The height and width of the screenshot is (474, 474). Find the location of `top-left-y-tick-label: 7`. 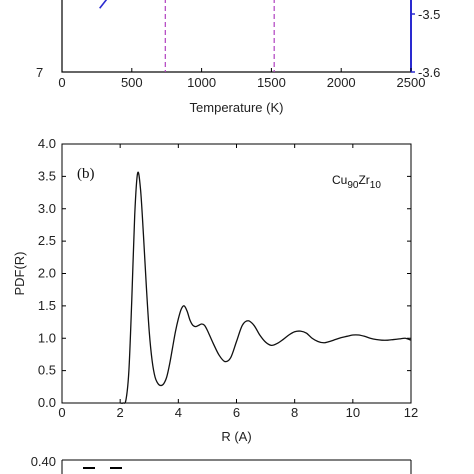

top-left-y-tick-label: 7 is located at coordinates (39, 72).